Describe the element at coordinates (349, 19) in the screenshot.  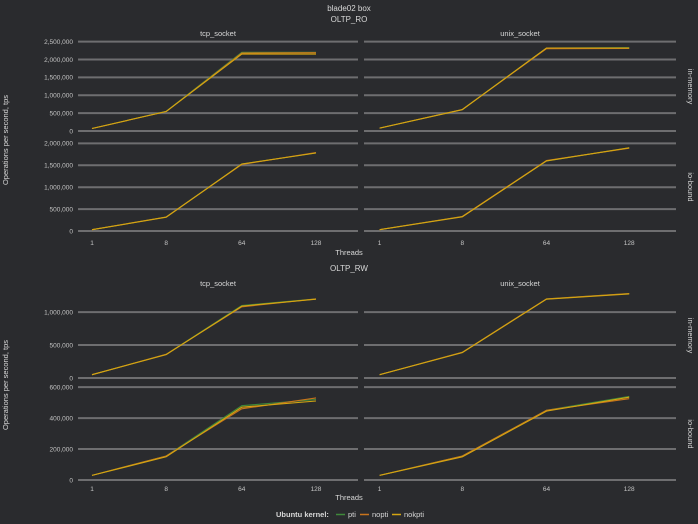
I see `chart-title: OLTP_RO` at that location.